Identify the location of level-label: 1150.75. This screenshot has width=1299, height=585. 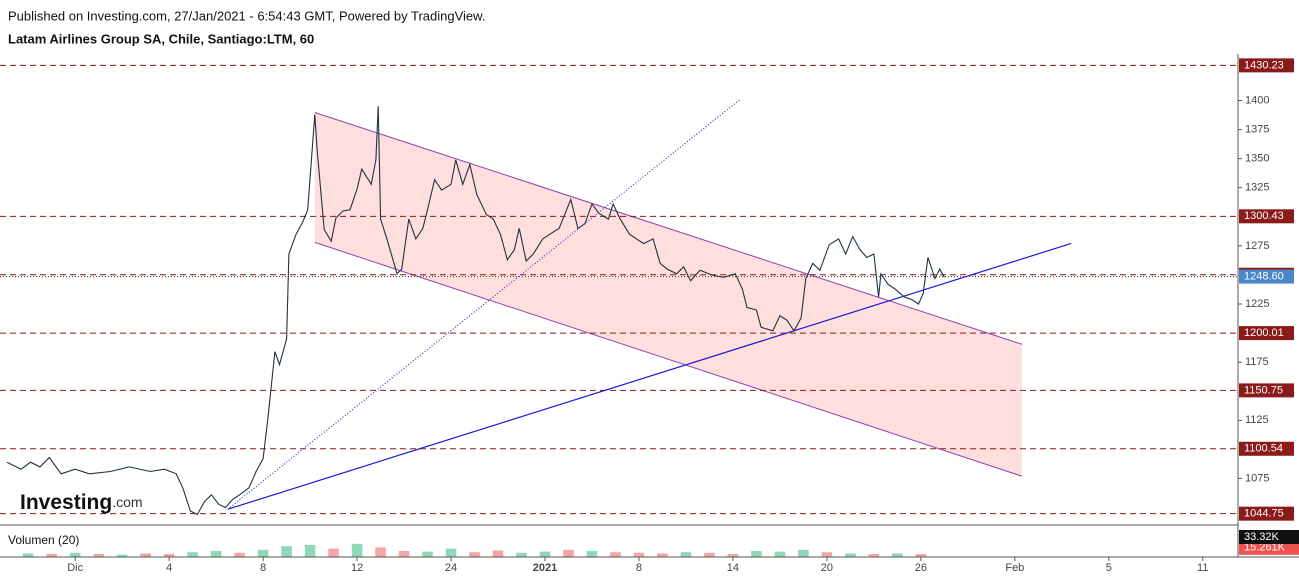
(1263, 390).